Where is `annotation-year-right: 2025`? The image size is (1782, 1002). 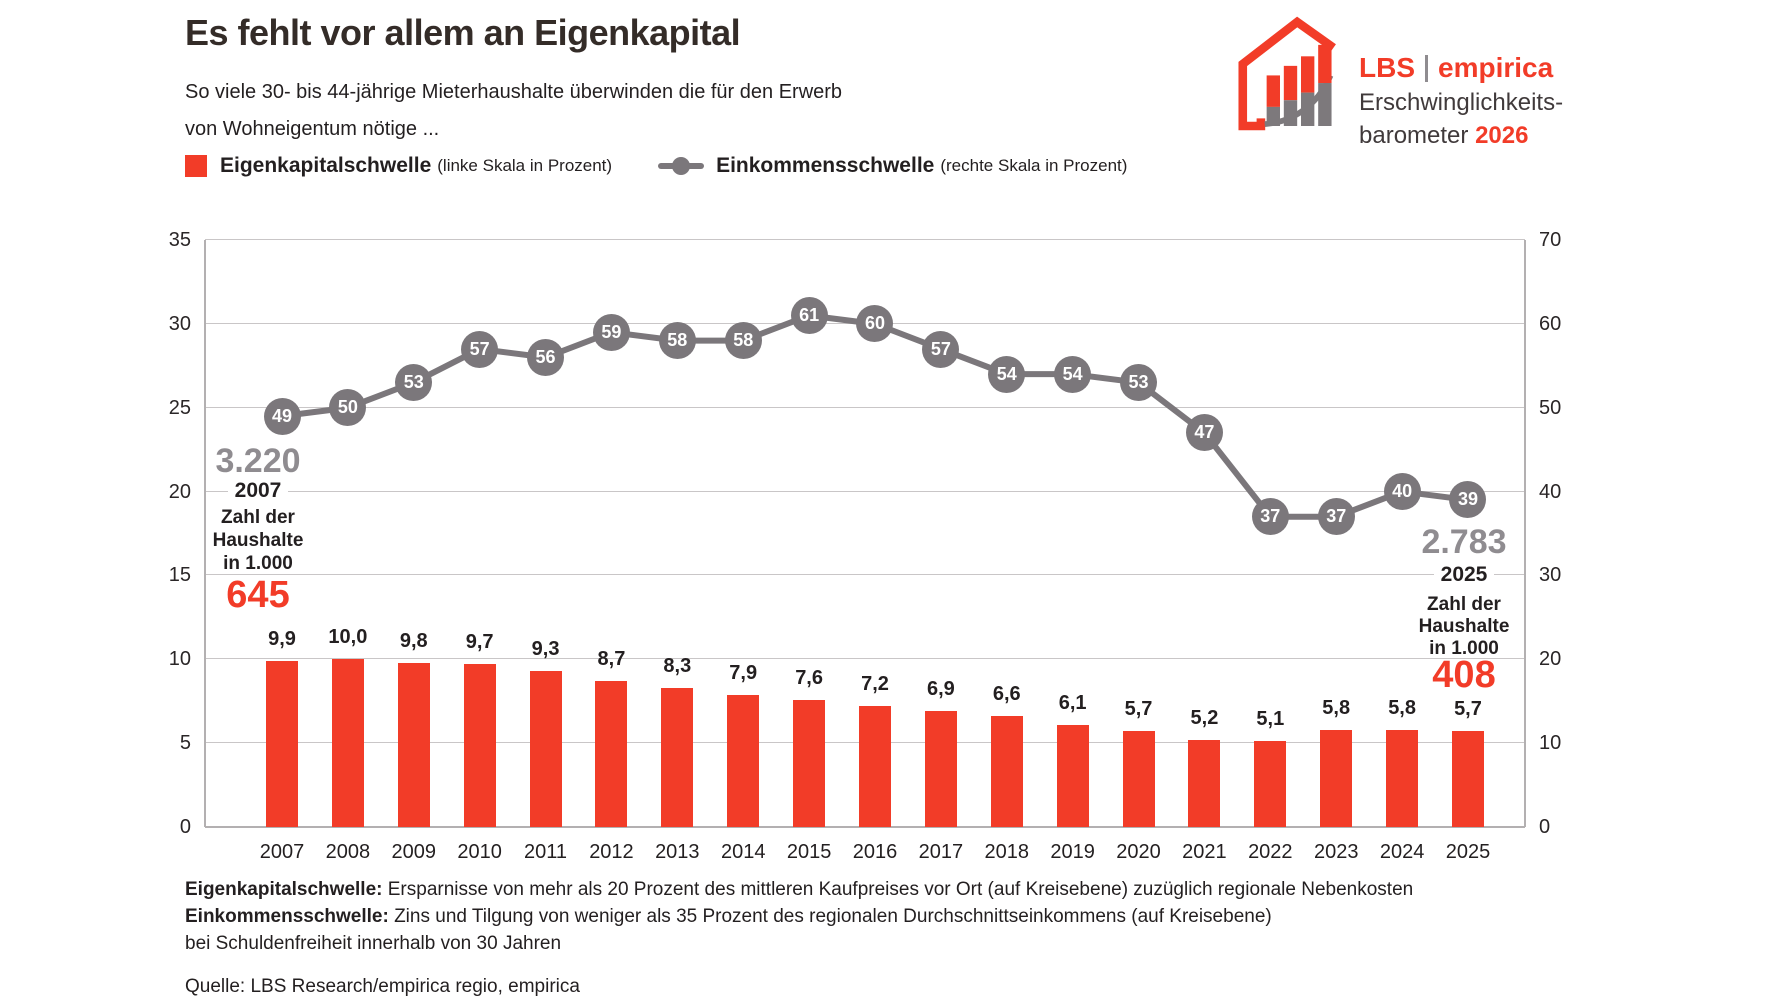 annotation-year-right: 2025 is located at coordinates (1464, 575).